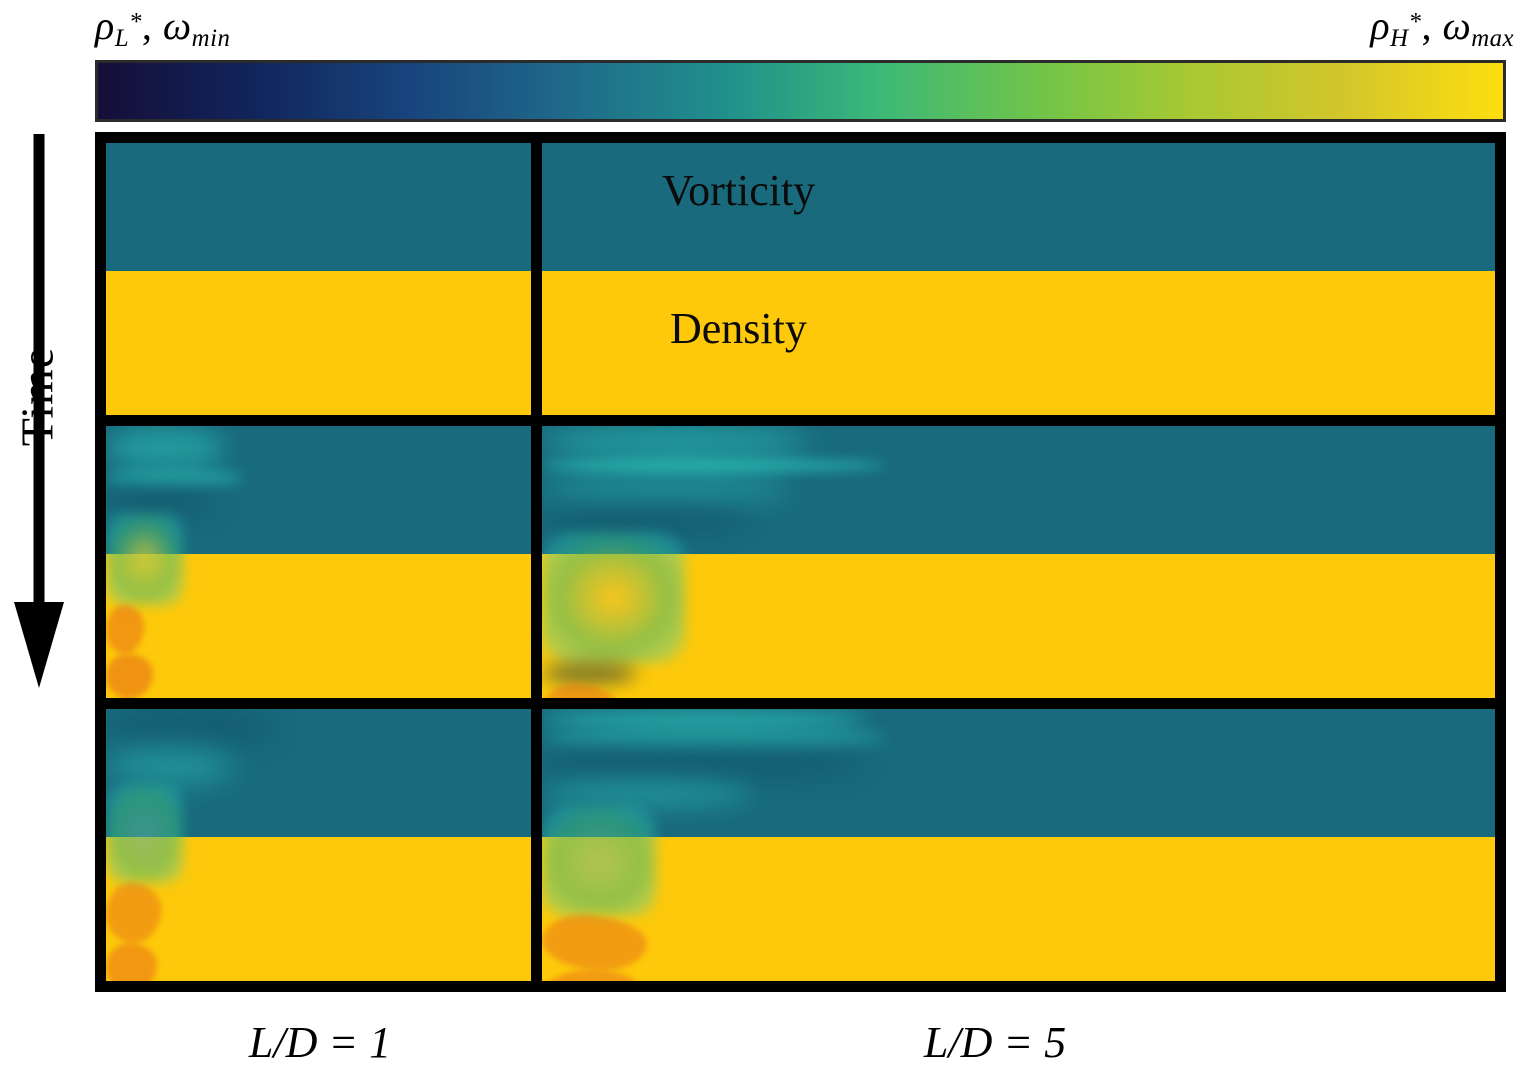 The height and width of the screenshot is (1074, 1536). Describe the element at coordinates (1399, 38) in the screenshot. I see `rho-subscript: H` at that location.